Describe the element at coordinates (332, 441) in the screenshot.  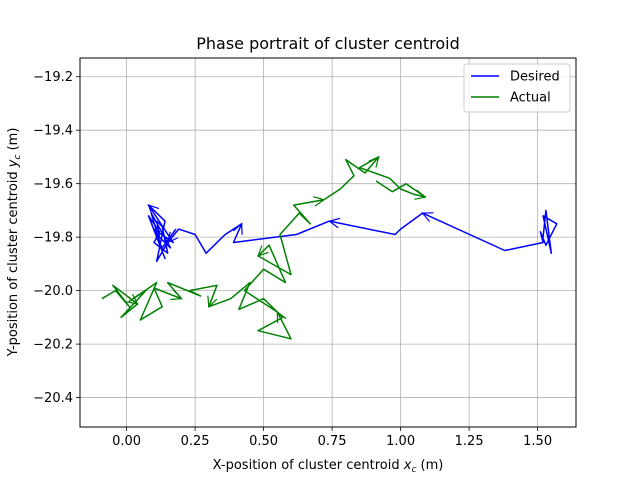
I see `x-tick-label: 0.75` at that location.